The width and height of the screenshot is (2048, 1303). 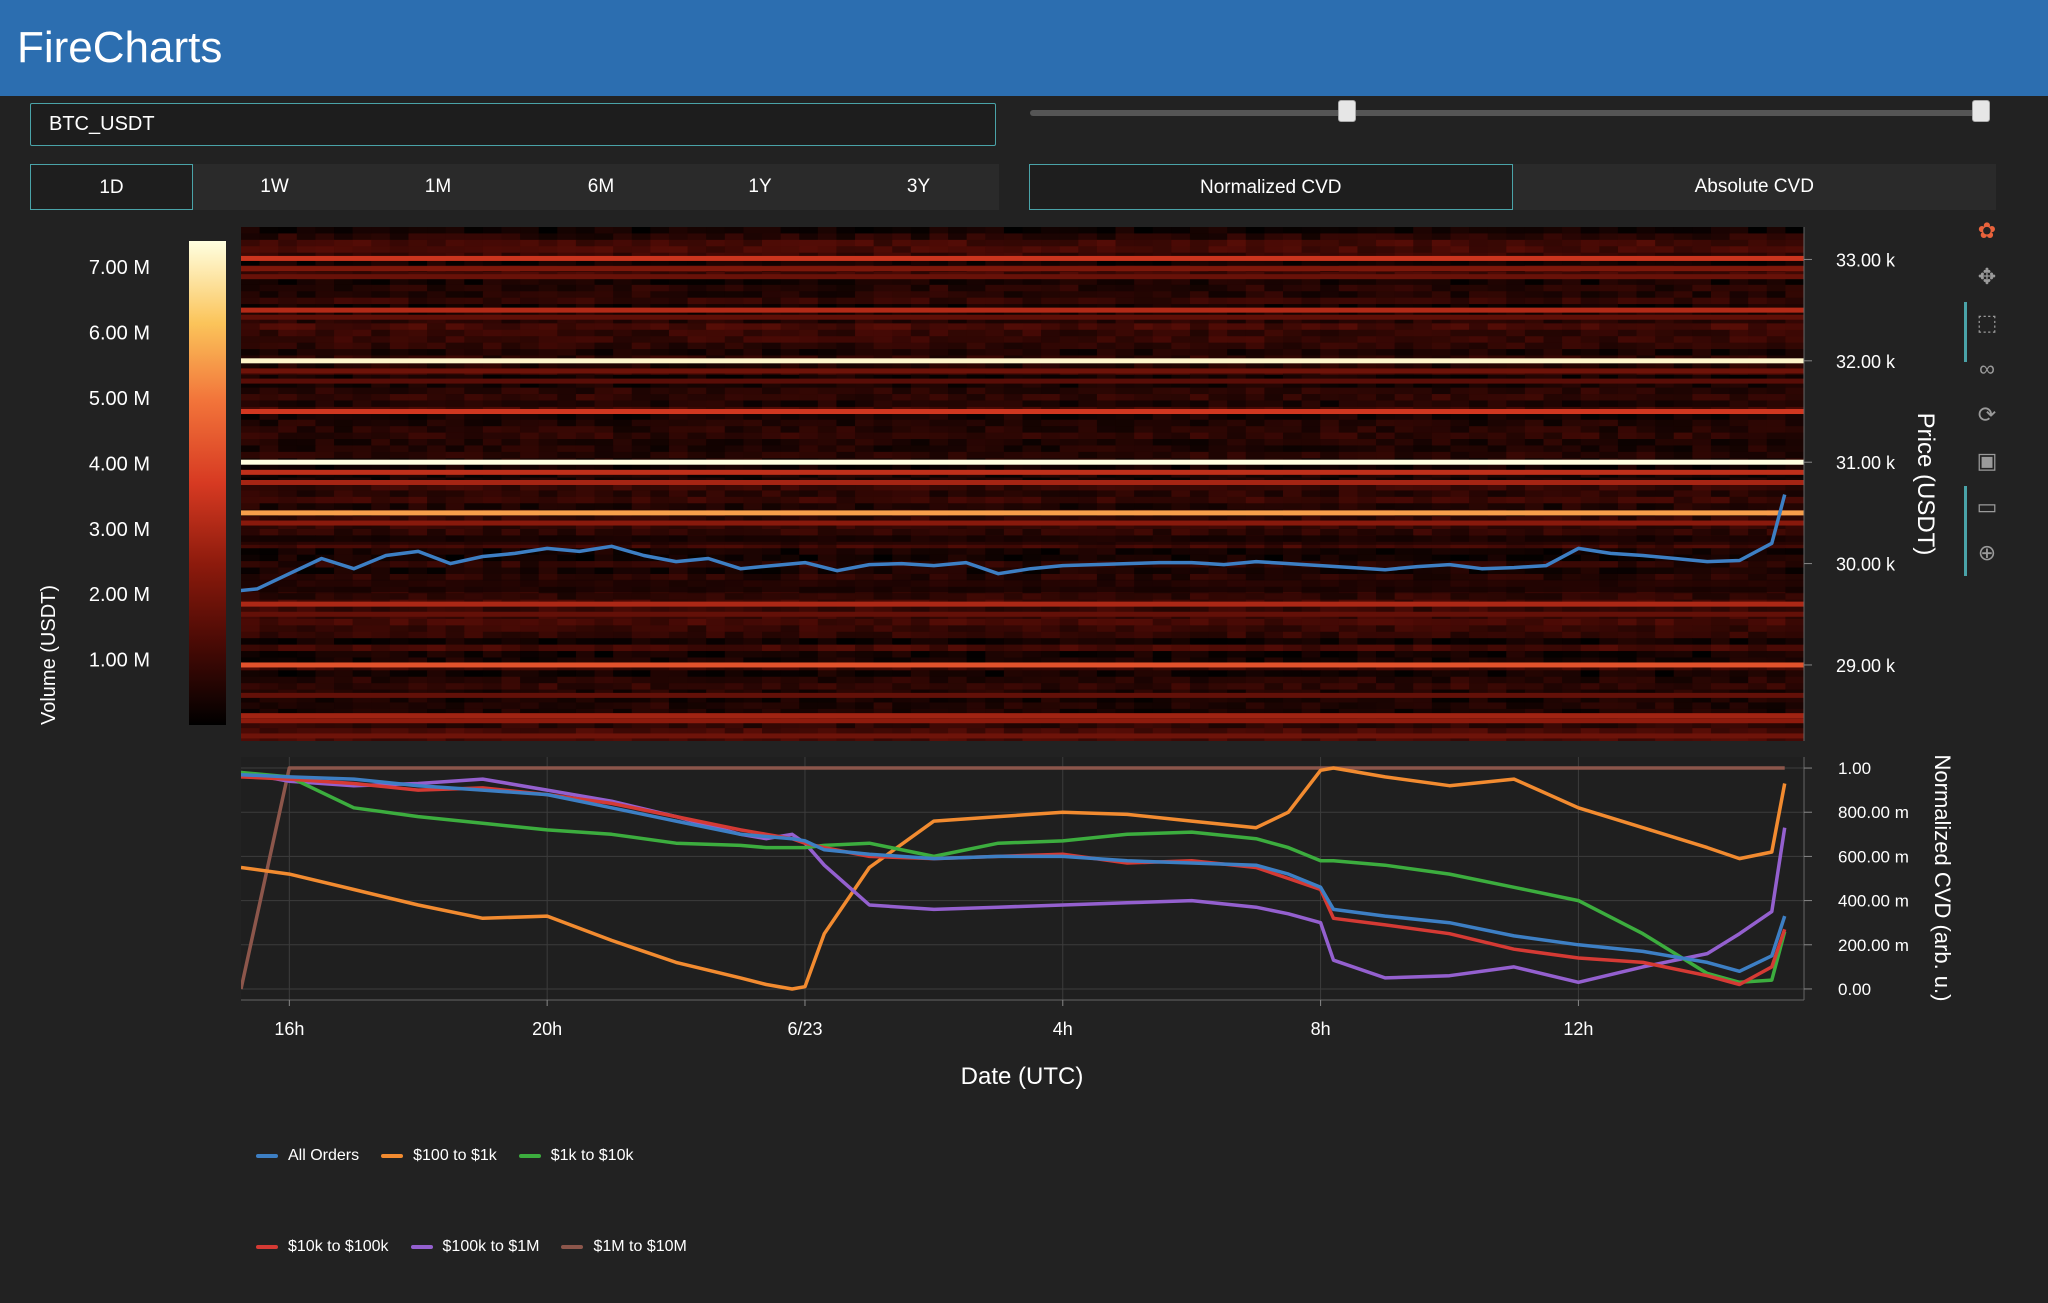 What do you see at coordinates (1987, 368) in the screenshot?
I see `lasso-icon: ∞` at bounding box center [1987, 368].